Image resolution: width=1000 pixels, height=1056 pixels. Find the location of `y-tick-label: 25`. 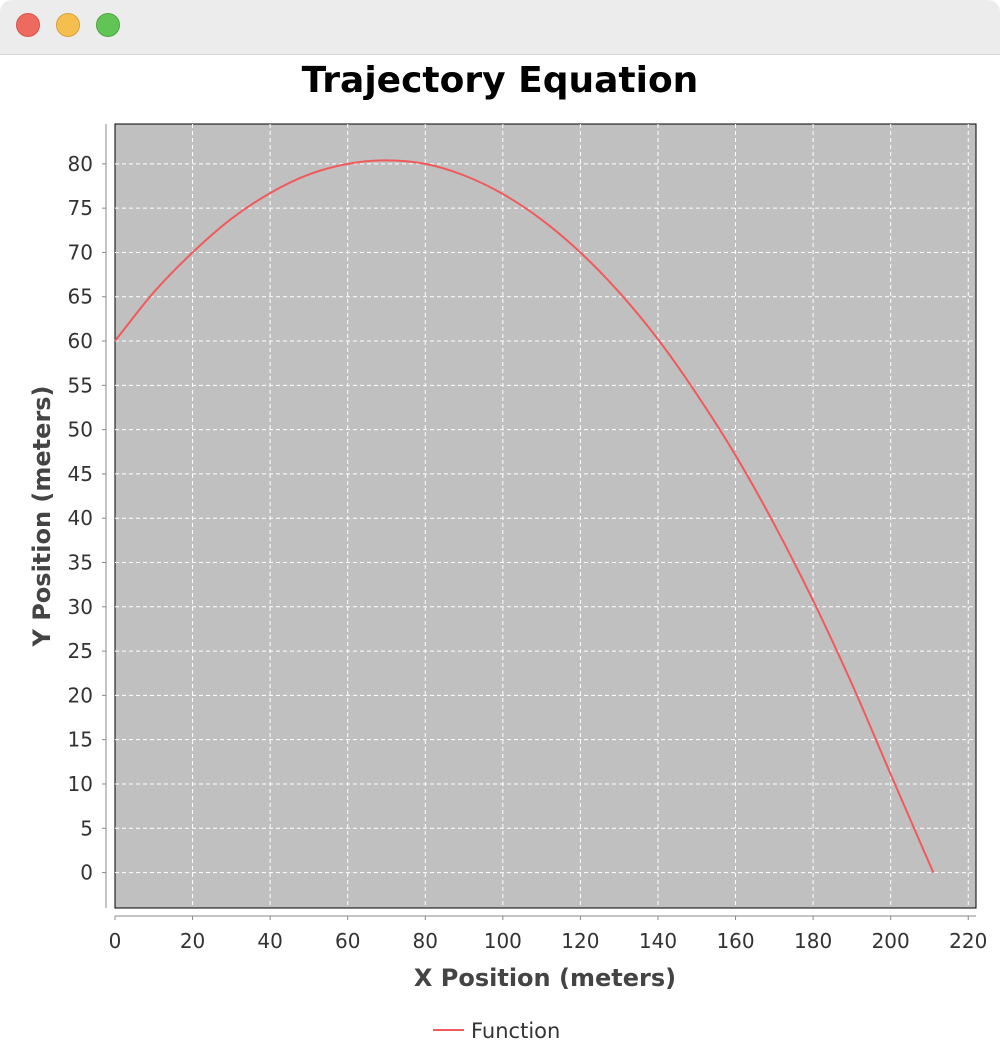

y-tick-label: 25 is located at coordinates (80, 651).